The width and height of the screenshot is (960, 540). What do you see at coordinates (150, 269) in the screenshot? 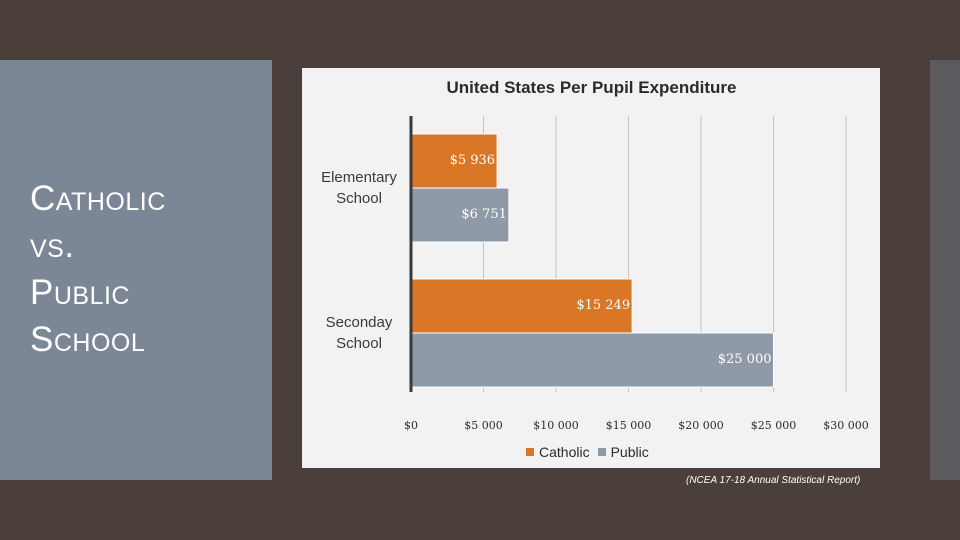
I see `slide-title: Catholic vs. Public School` at bounding box center [150, 269].